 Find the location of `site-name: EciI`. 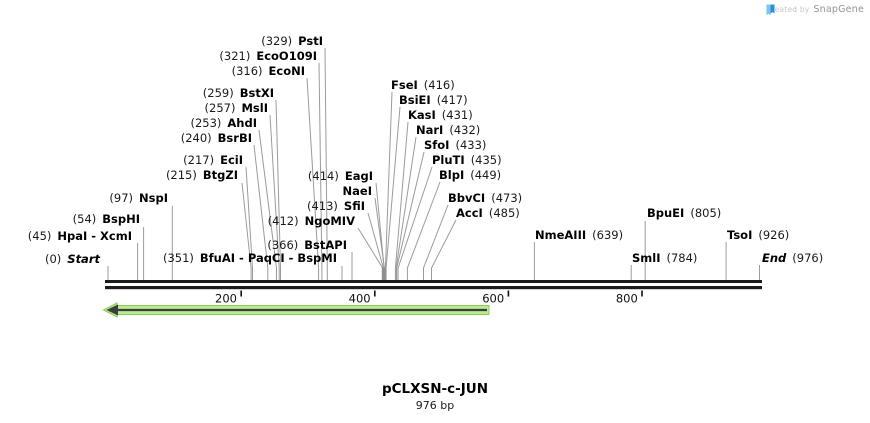

site-name: EciI is located at coordinates (231, 160).